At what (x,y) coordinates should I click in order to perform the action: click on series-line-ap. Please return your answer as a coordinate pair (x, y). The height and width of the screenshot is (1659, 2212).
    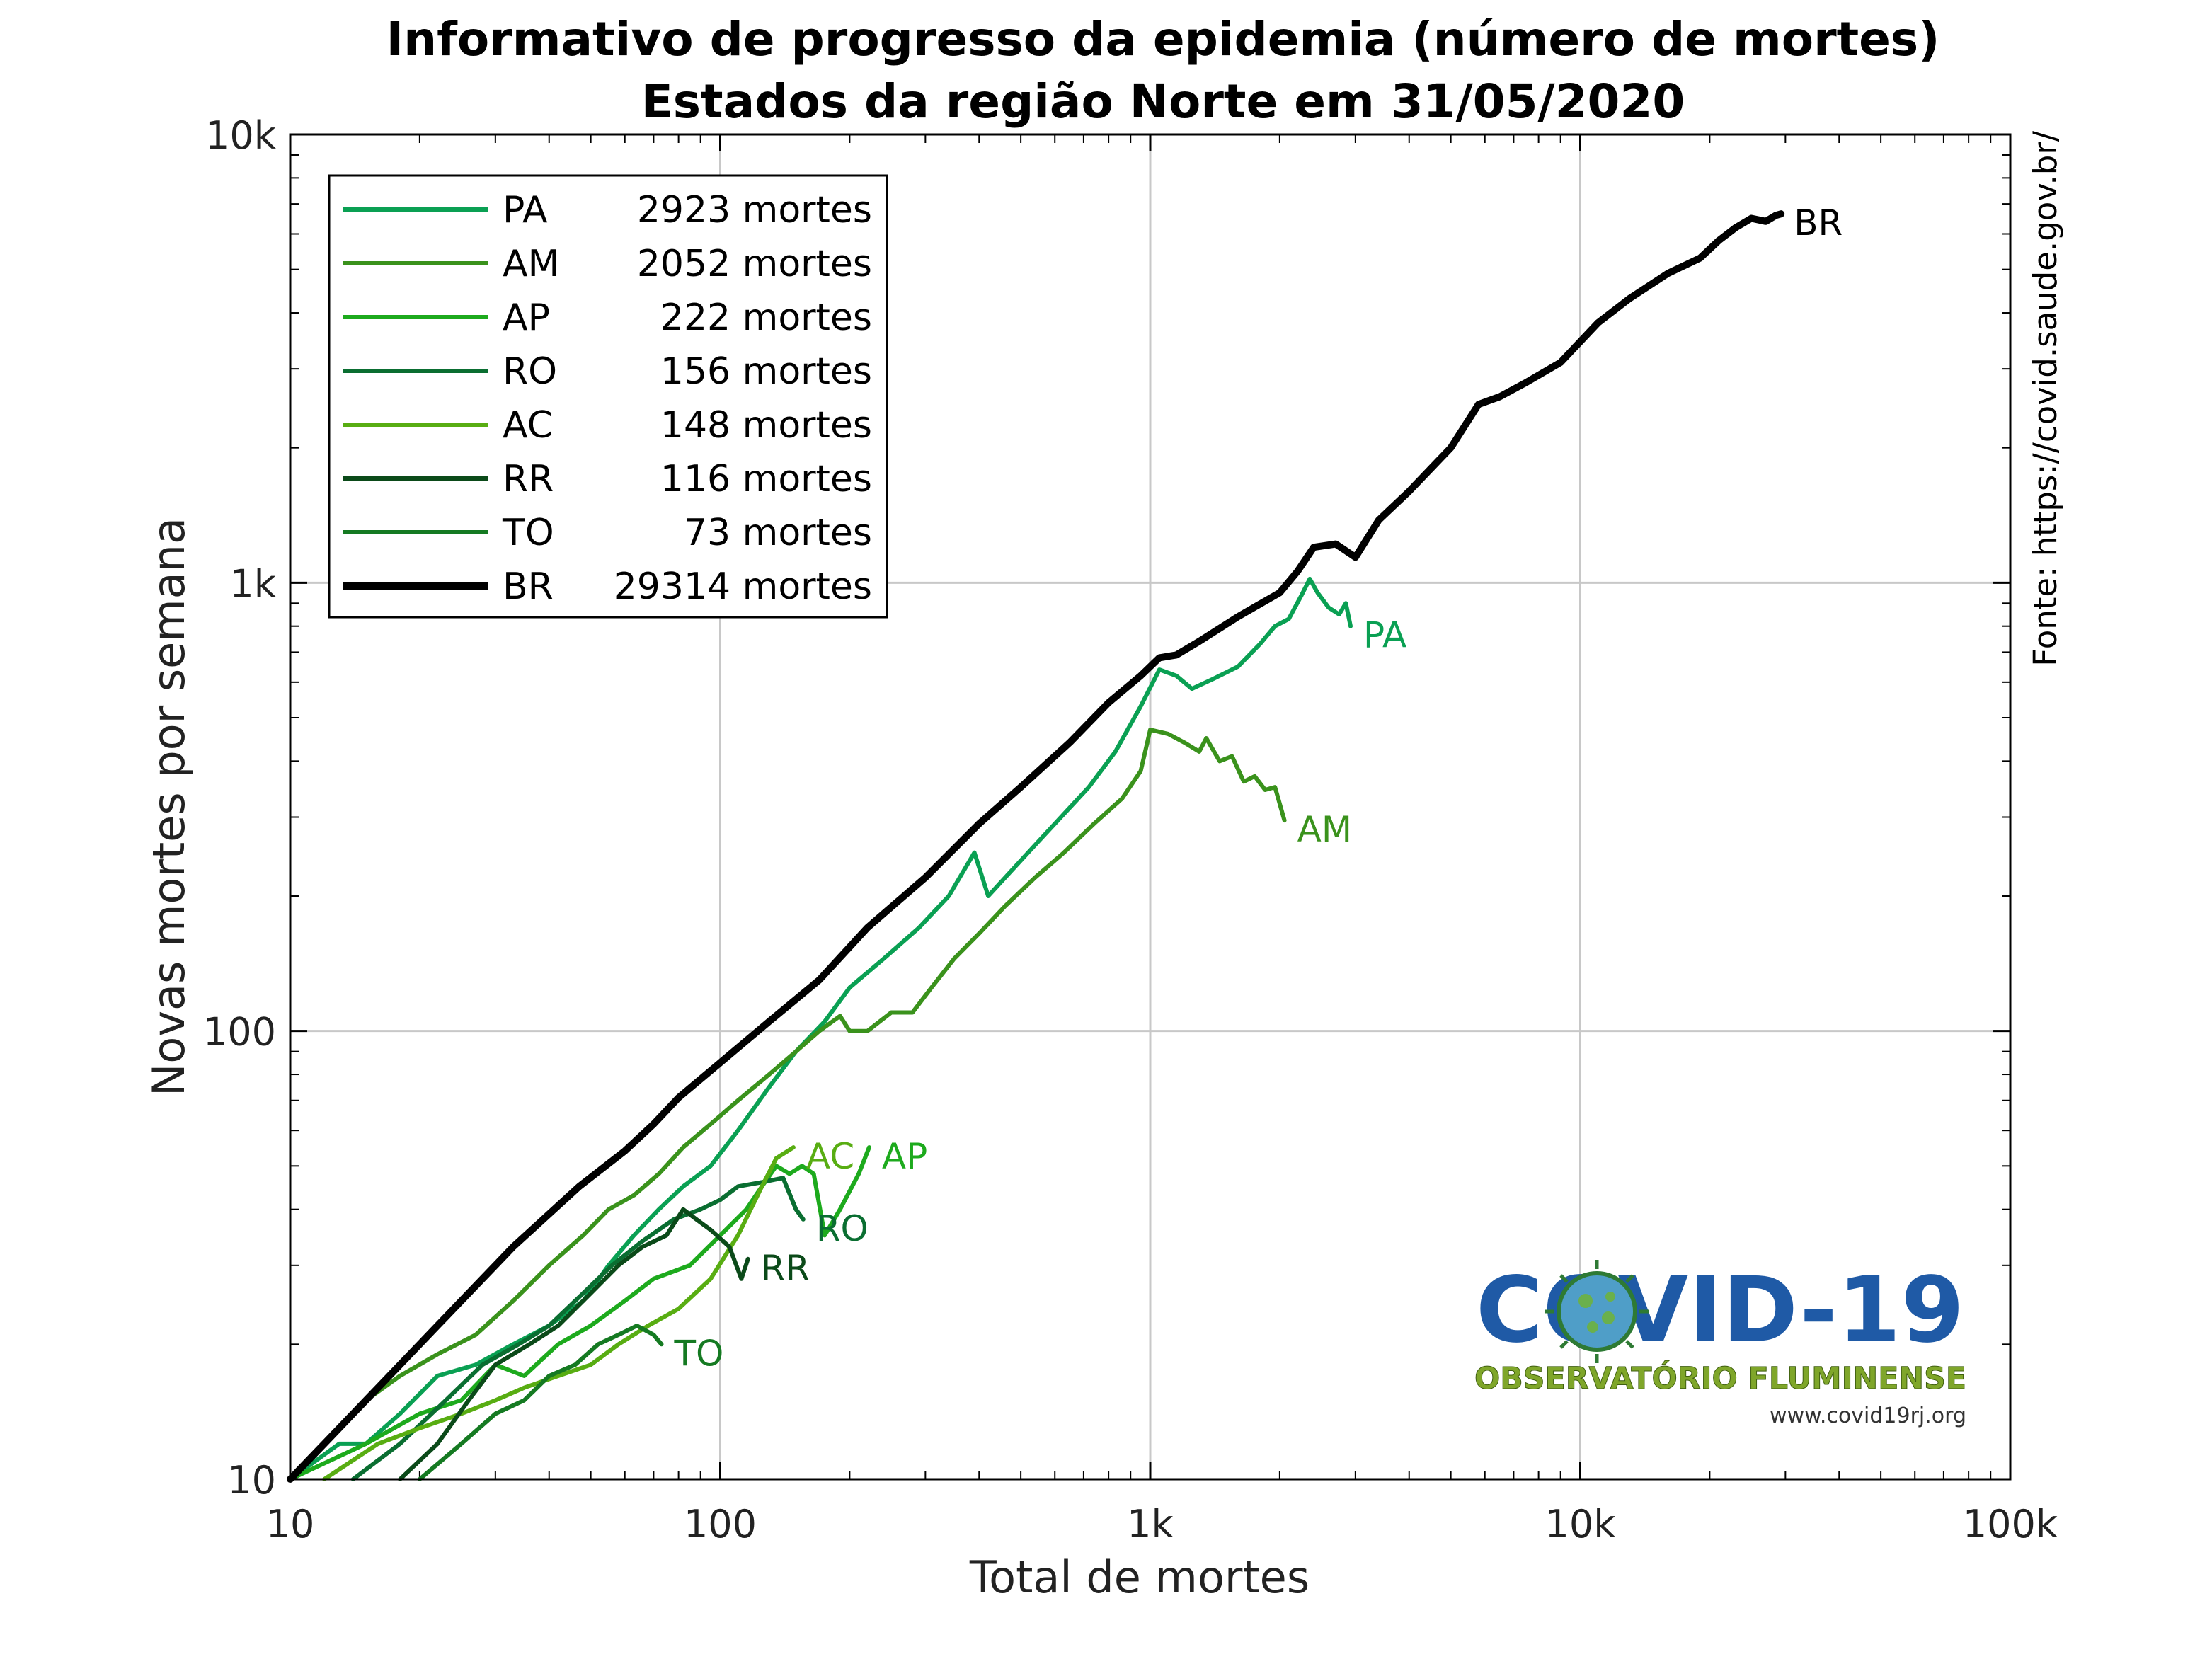
    Looking at the image, I should click on (579, 1313).